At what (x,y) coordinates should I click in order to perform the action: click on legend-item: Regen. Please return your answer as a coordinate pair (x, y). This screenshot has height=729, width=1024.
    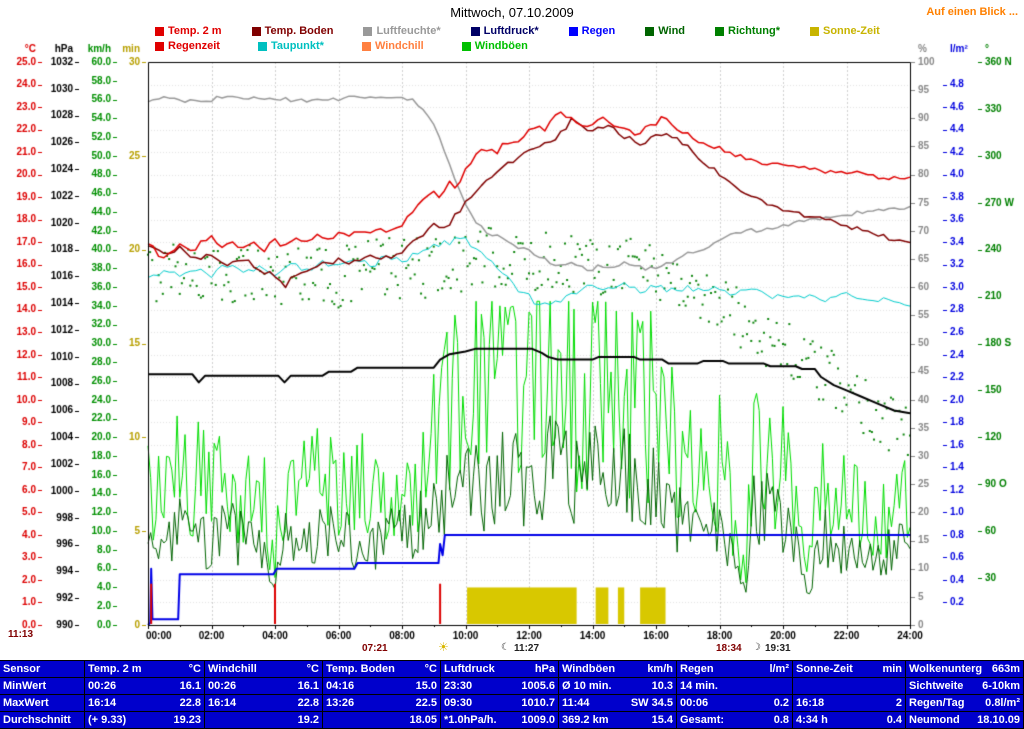
    Looking at the image, I should click on (592, 31).